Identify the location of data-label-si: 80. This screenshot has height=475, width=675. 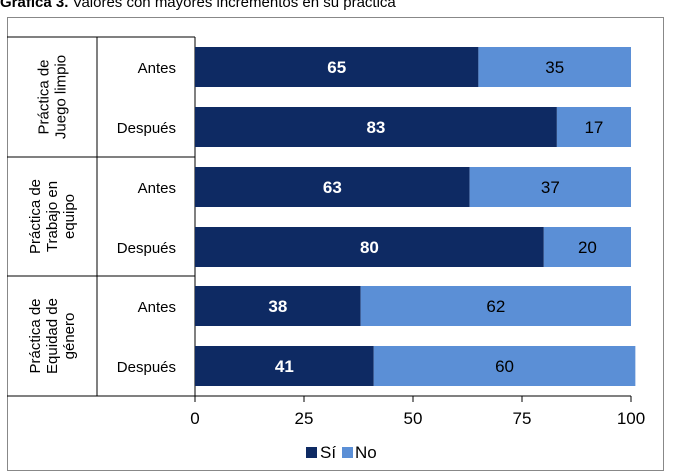
(369, 247).